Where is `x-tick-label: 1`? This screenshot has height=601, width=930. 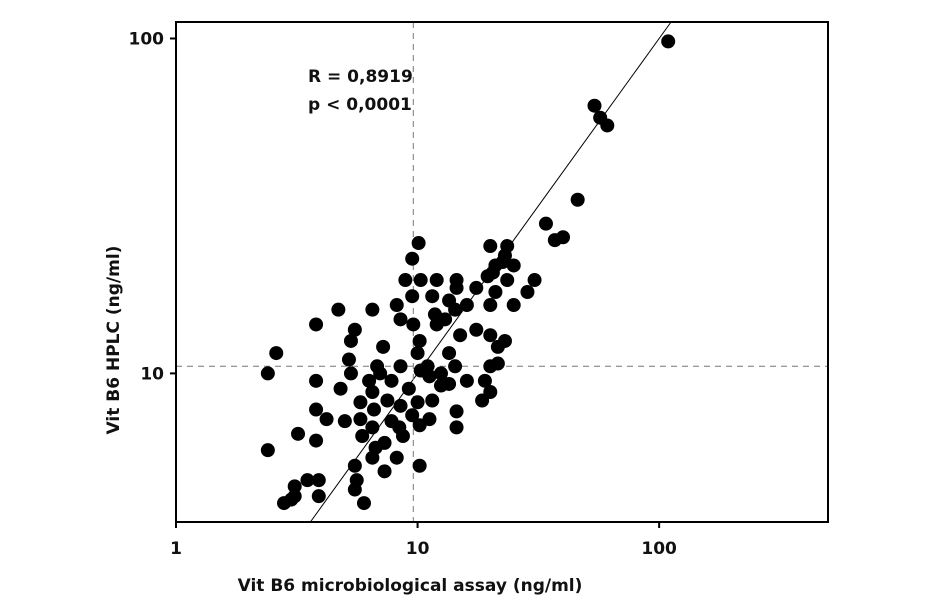
x-tick-label: 1 is located at coordinates (176, 549).